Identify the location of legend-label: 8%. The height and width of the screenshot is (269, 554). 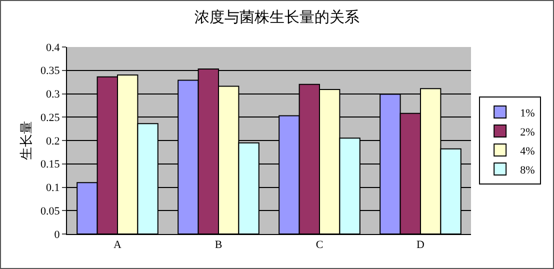
(527, 170).